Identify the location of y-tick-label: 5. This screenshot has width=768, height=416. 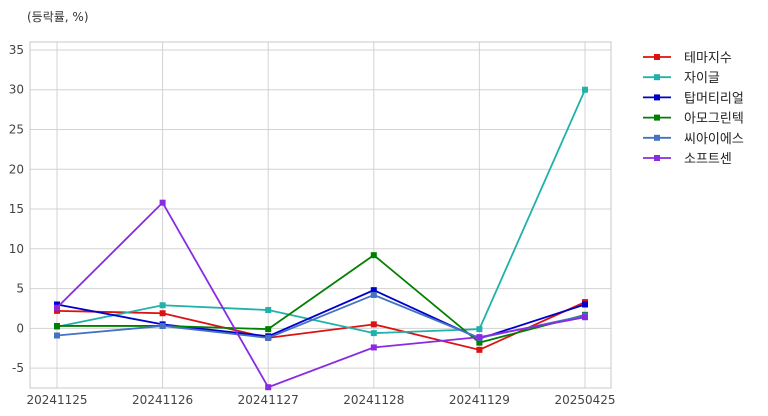
(20, 289).